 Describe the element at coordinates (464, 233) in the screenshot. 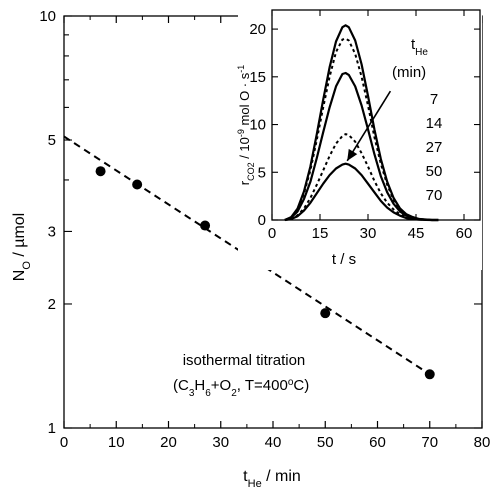

I see `inset-x-tick-label: 60` at that location.